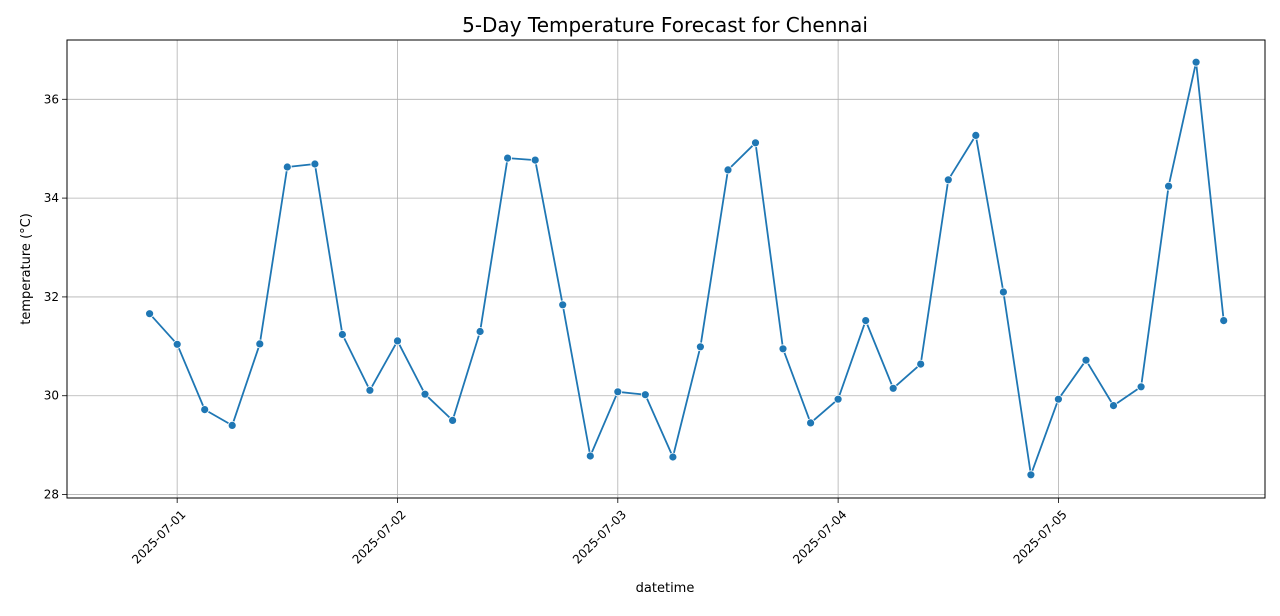  Describe the element at coordinates (379, 536) in the screenshot. I see `x-tick-label: 2025-07-02` at that location.